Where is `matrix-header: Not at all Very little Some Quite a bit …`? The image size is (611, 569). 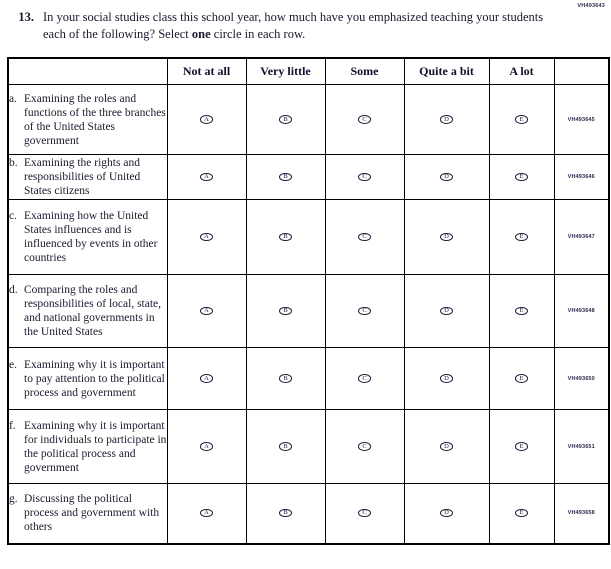 matrix-header: Not at all Very little Some Quite a bit … is located at coordinates (308, 71).